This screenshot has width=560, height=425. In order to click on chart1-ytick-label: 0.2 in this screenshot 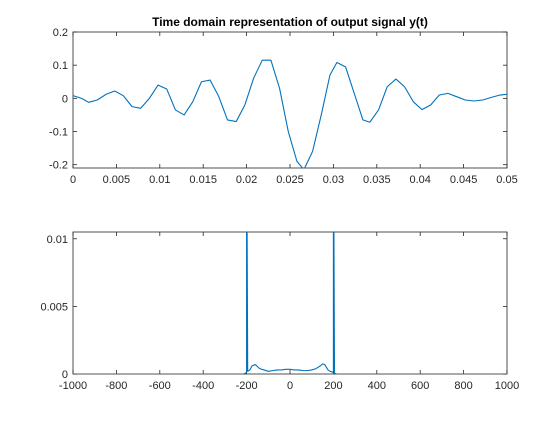, I will do `click(60, 33)`.